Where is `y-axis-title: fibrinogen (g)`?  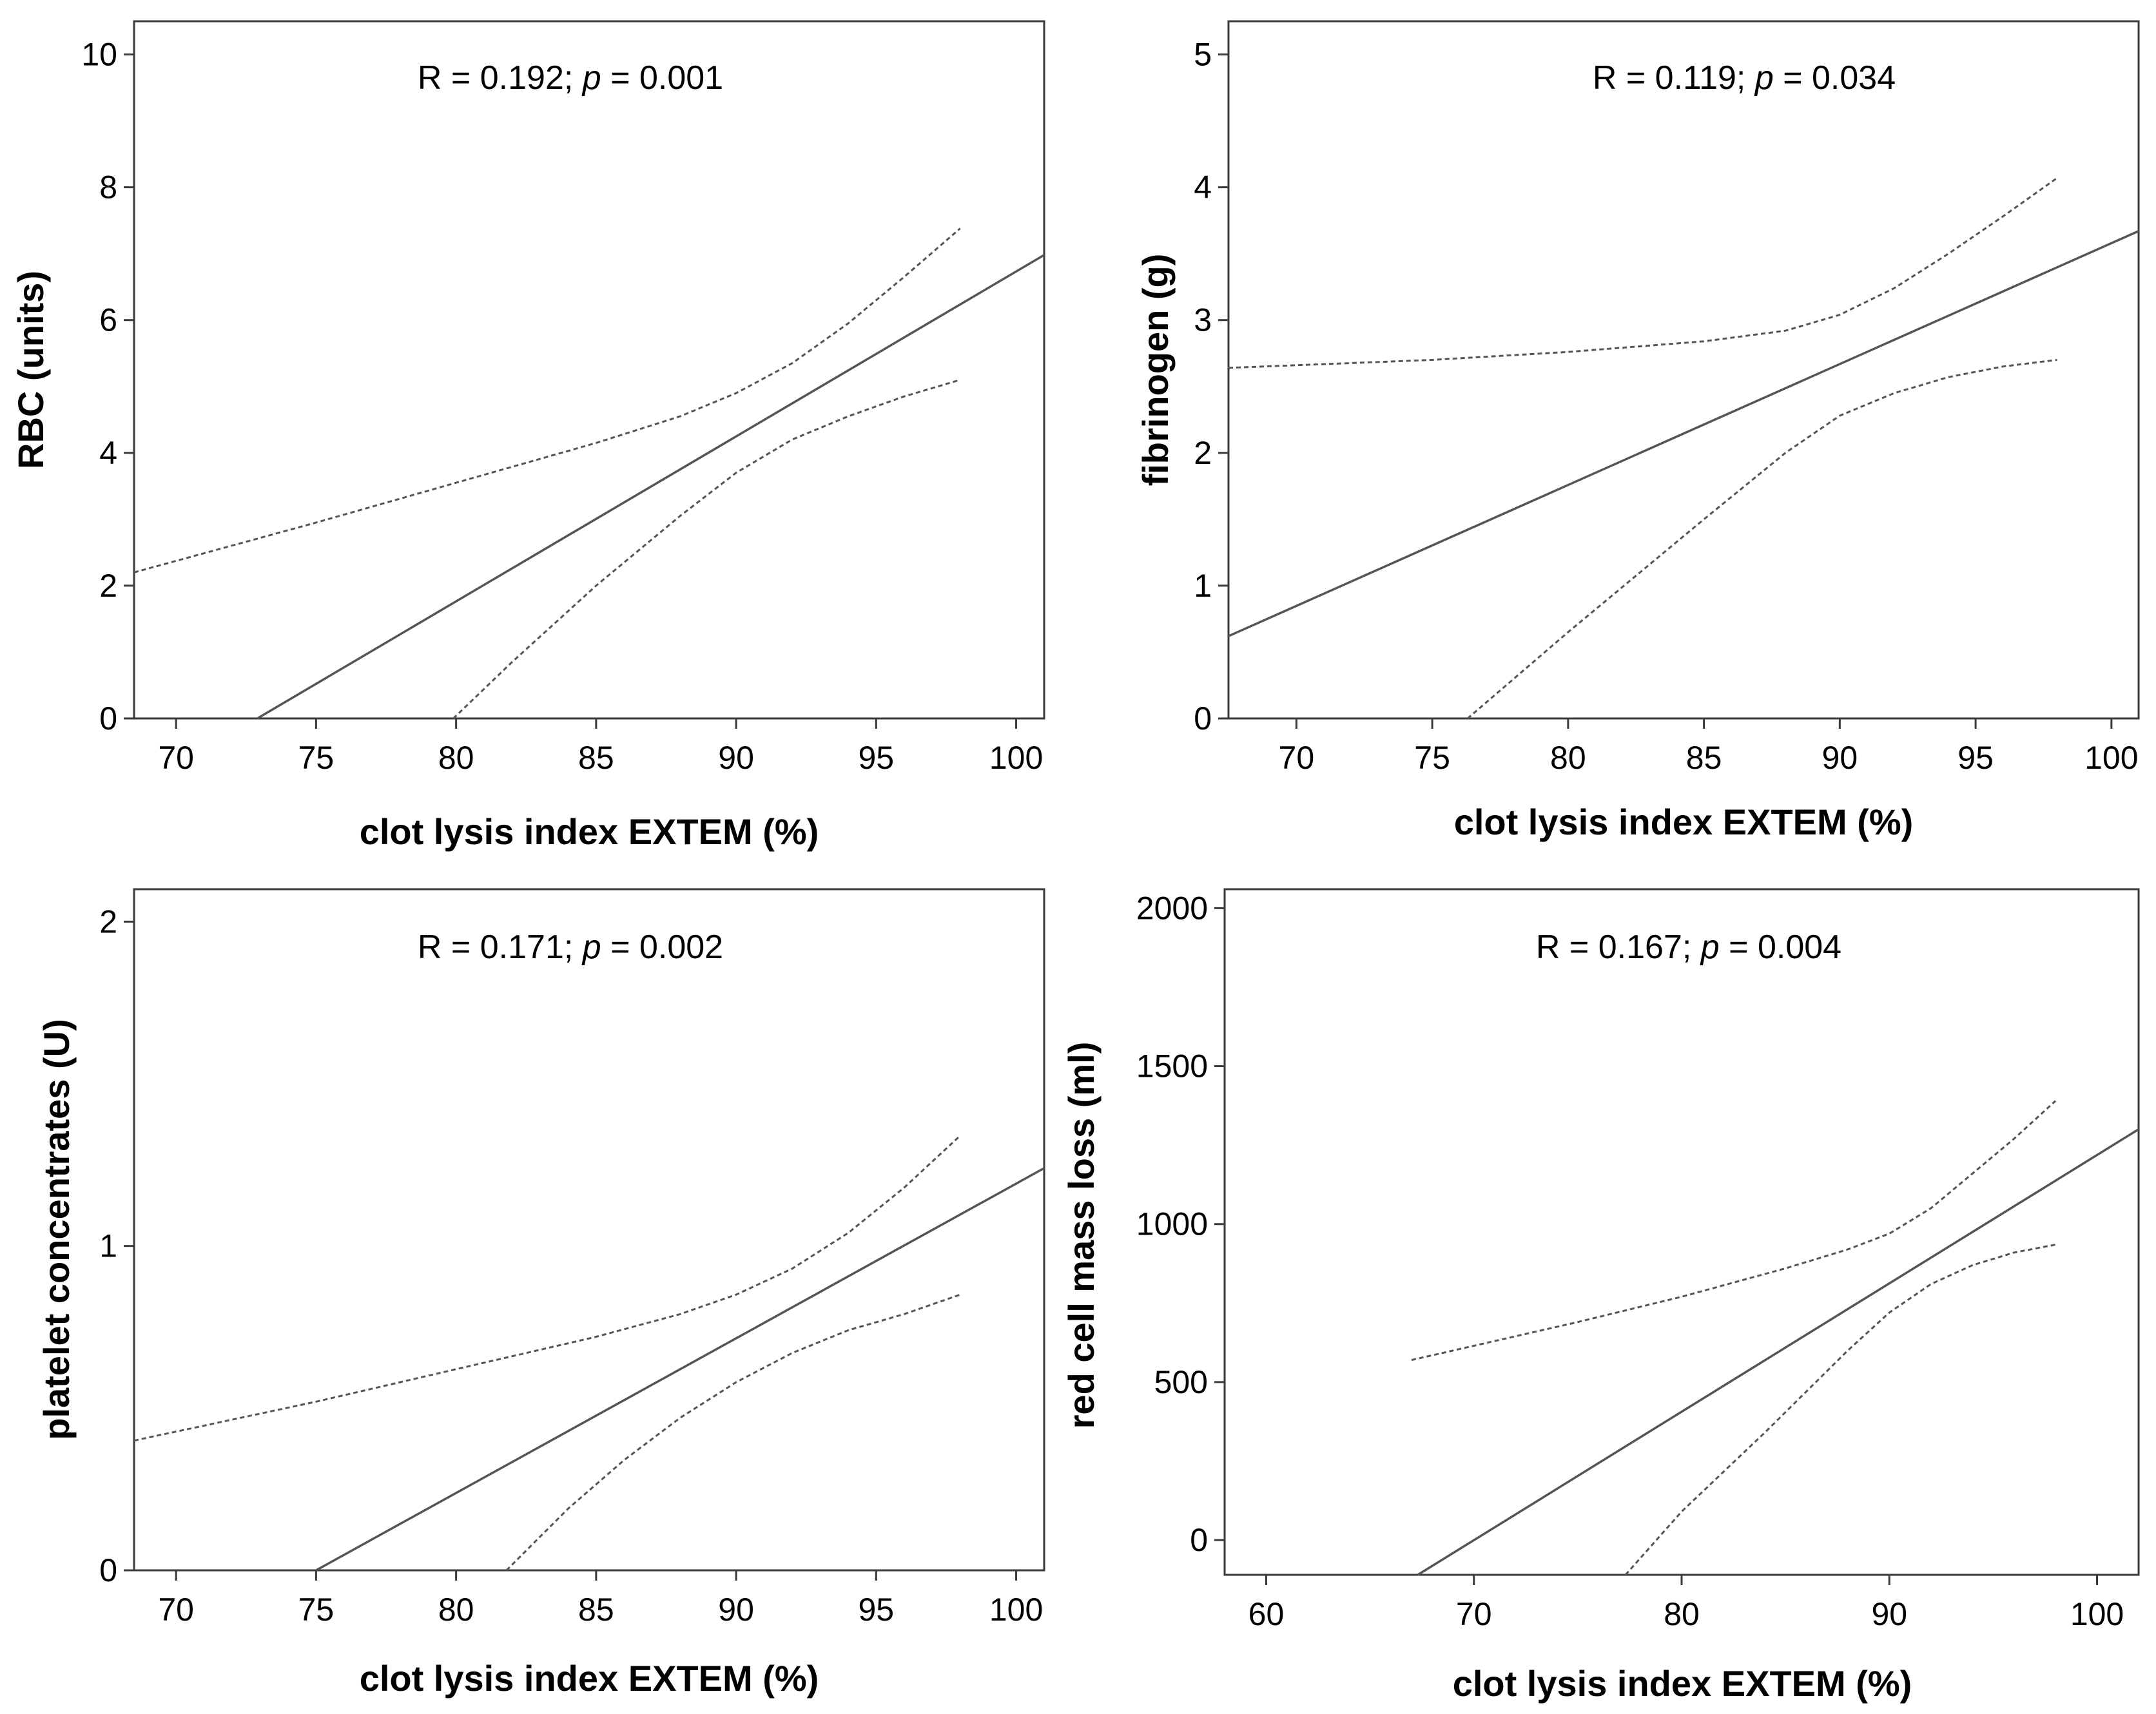 y-axis-title: fibrinogen (g) is located at coordinates (1155, 370).